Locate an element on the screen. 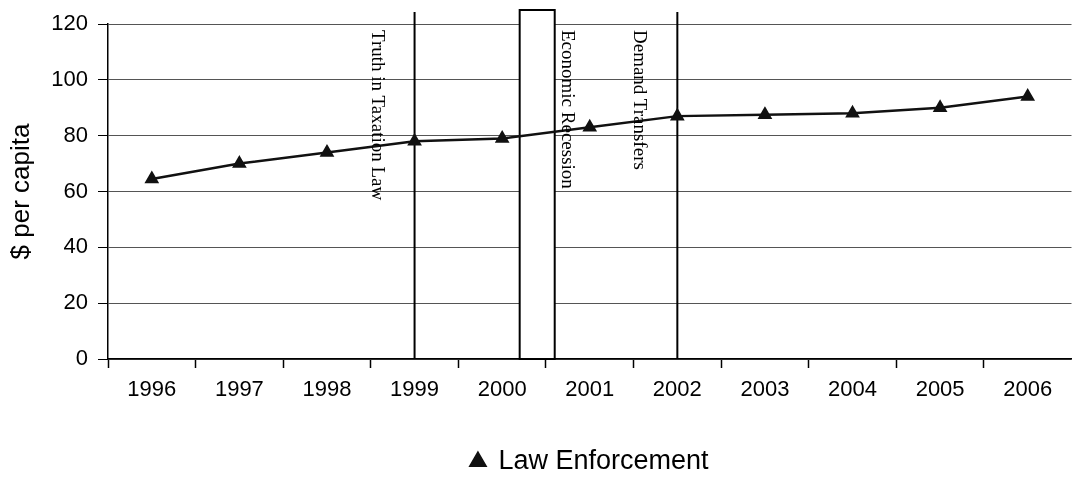 The image size is (1080, 485). legend-label: Law Enforcement is located at coordinates (604, 459).